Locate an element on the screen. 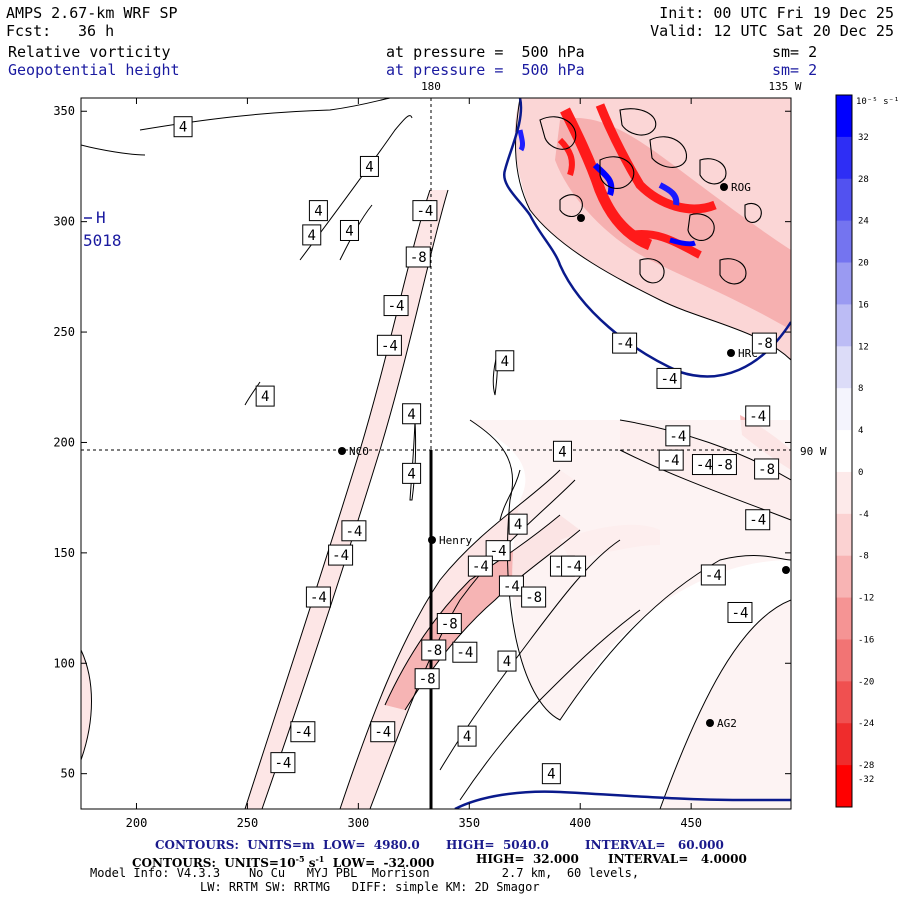  field1-level: at pressure = 500 hPa is located at coordinates (485, 52).